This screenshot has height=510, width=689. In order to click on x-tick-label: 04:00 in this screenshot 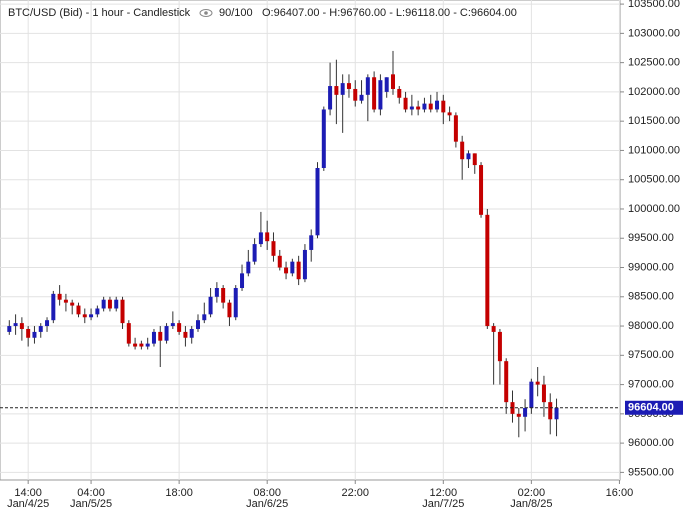, I will do `click(91, 493)`.